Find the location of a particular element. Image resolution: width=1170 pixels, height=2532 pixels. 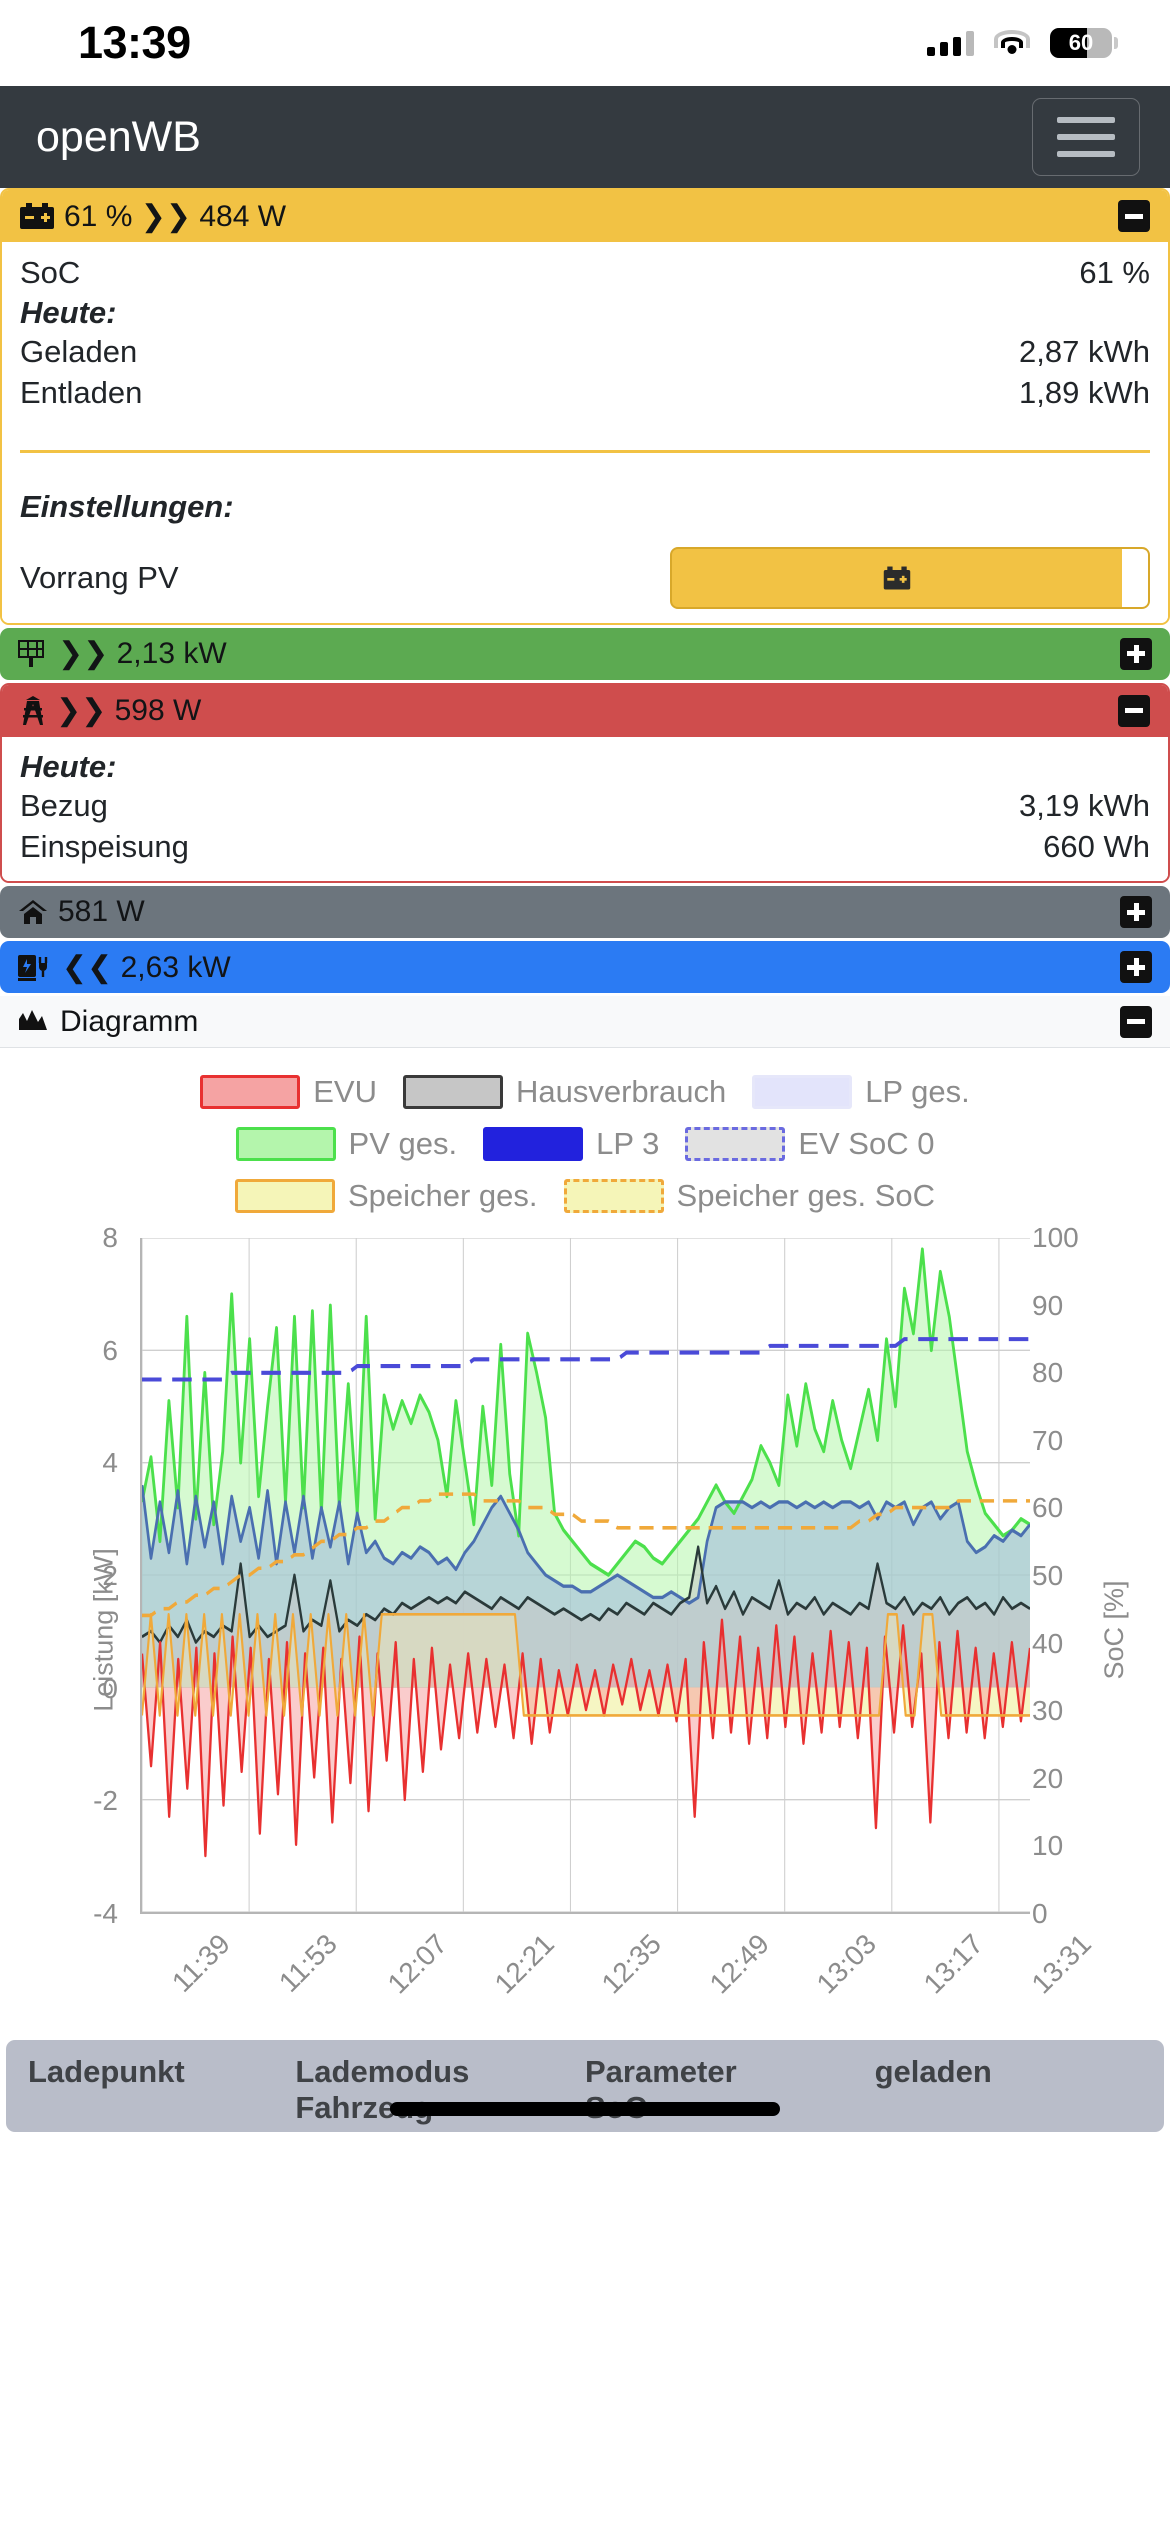

status-bar: 13:39 60 is located at coordinates (585, 43).